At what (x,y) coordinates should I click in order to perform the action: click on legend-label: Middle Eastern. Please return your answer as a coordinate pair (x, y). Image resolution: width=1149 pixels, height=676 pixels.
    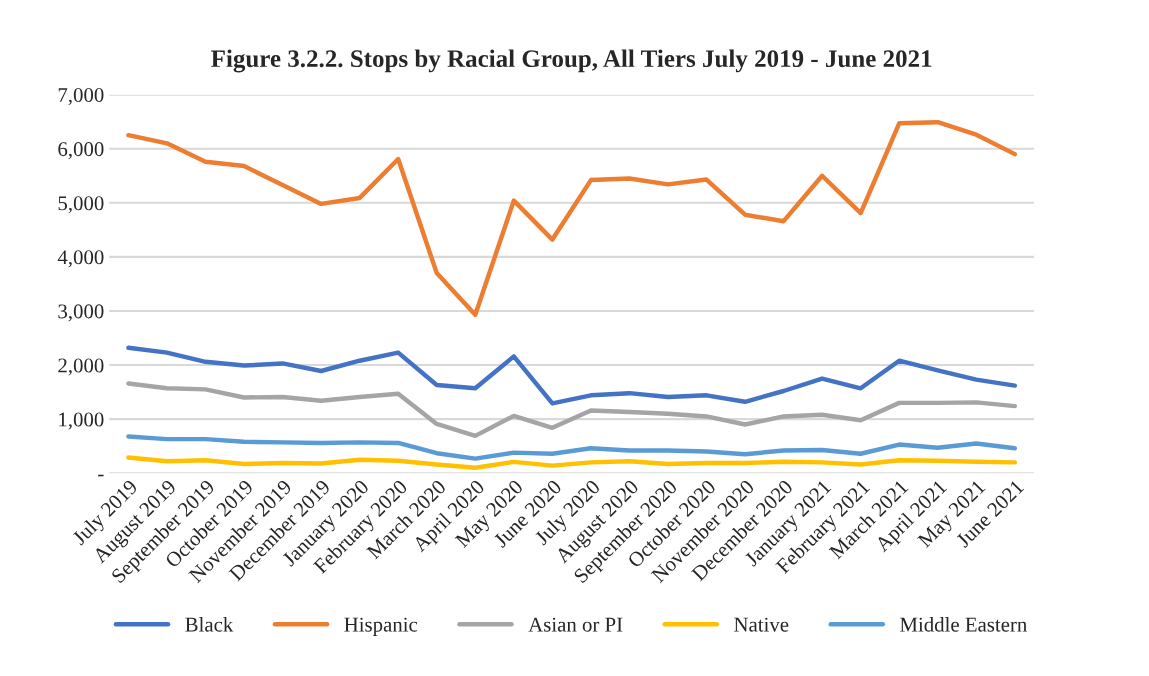
    Looking at the image, I should click on (963, 624).